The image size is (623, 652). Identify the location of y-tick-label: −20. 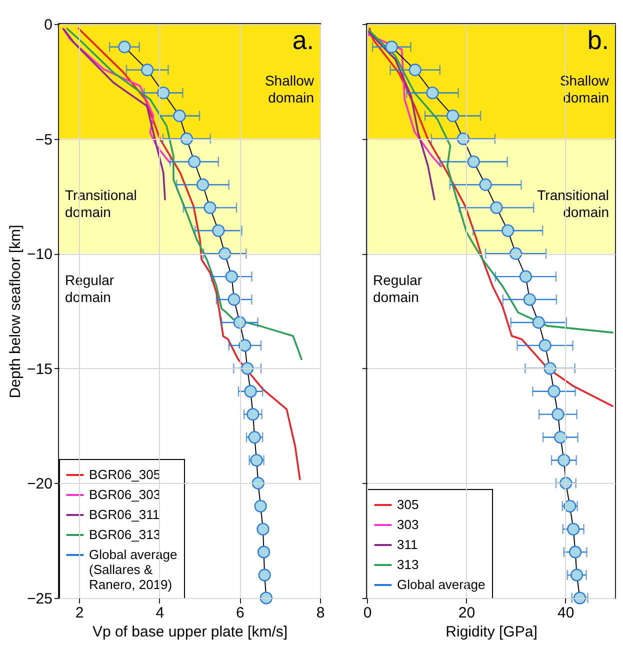
(39, 484).